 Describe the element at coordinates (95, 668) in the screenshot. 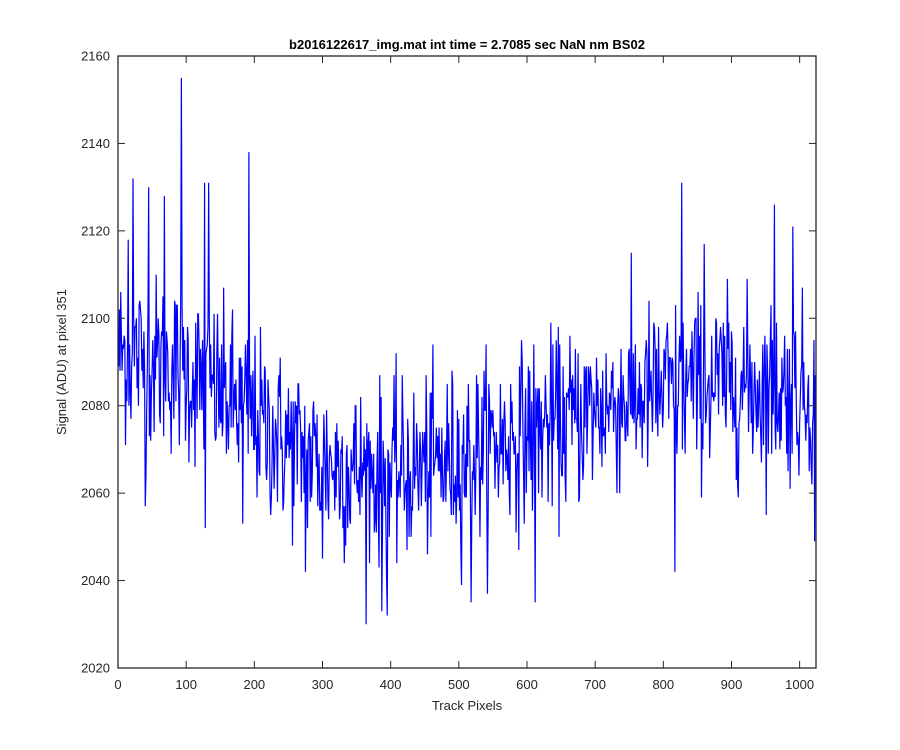

I see `y-tick-label: 2020` at that location.